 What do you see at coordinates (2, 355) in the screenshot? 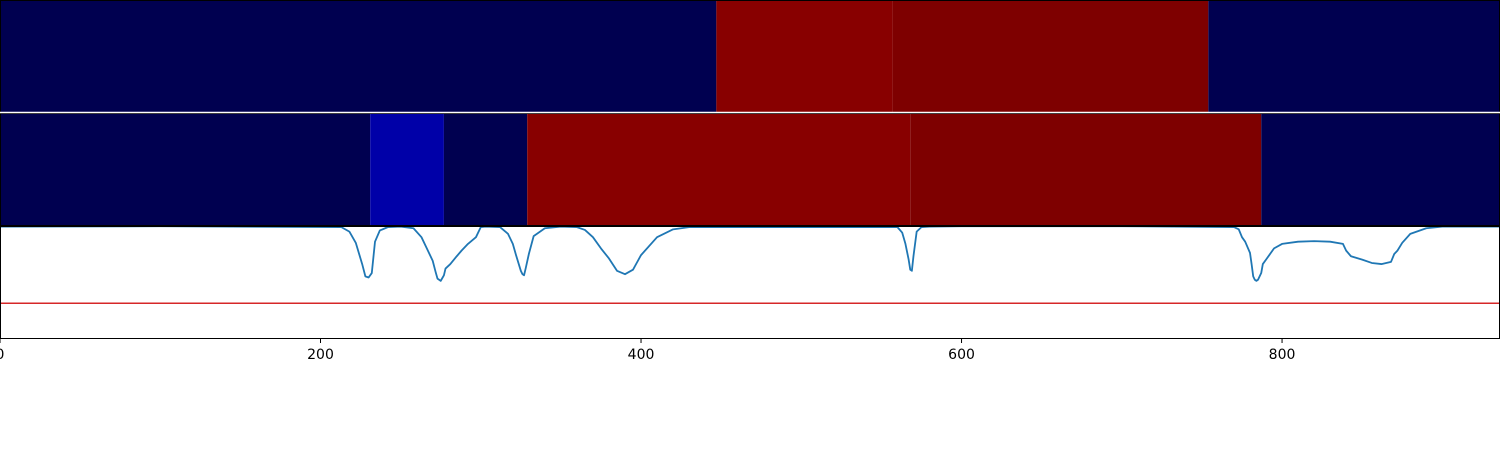
I see `x-tick-label: 0` at bounding box center [2, 355].